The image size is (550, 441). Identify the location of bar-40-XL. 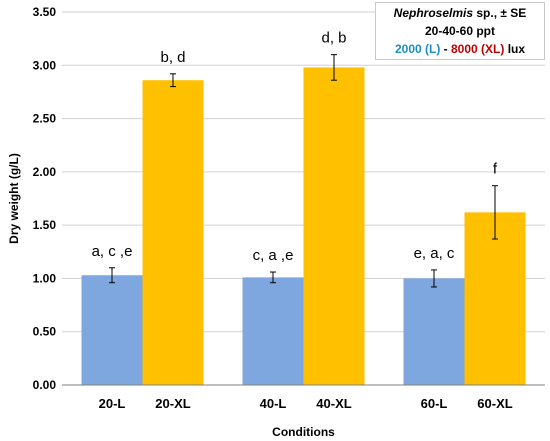
(334, 226).